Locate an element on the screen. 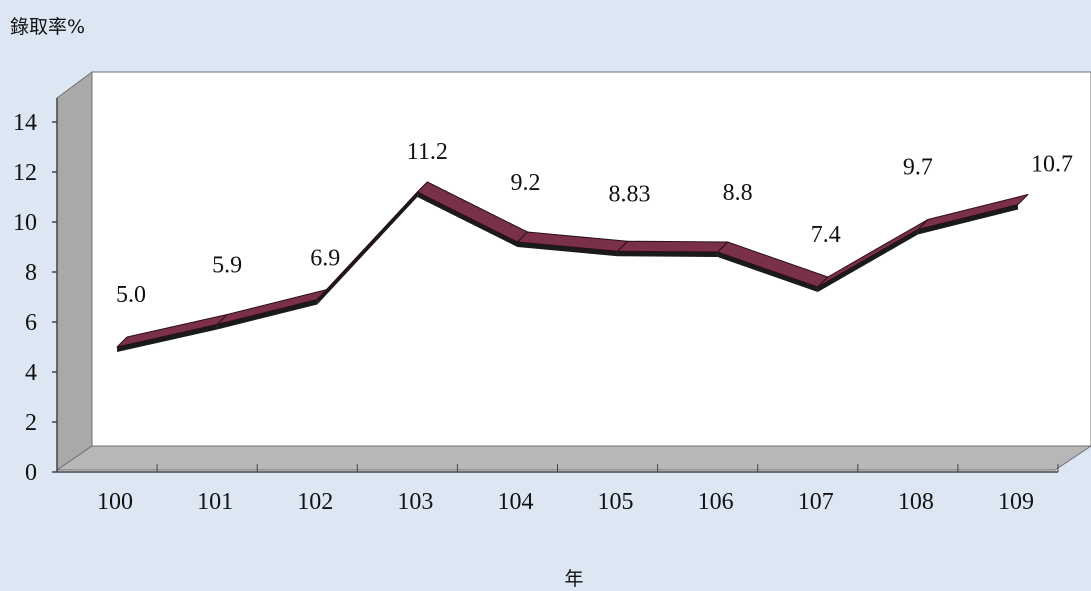 The height and width of the screenshot is (591, 1091). x-tick-label: 103 is located at coordinates (415, 502).